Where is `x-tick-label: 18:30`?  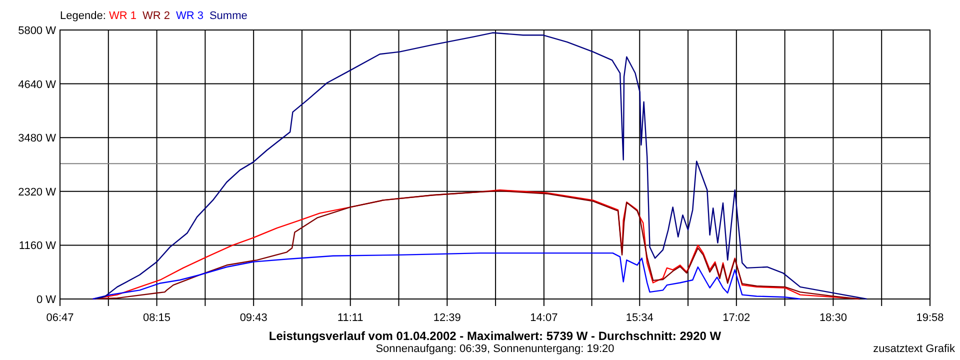 x-tick-label: 18:30 is located at coordinates (833, 318).